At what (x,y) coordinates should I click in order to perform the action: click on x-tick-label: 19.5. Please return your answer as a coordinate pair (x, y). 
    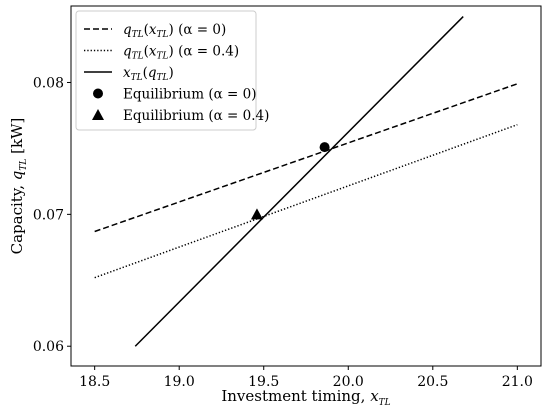
    Looking at the image, I should click on (263, 382).